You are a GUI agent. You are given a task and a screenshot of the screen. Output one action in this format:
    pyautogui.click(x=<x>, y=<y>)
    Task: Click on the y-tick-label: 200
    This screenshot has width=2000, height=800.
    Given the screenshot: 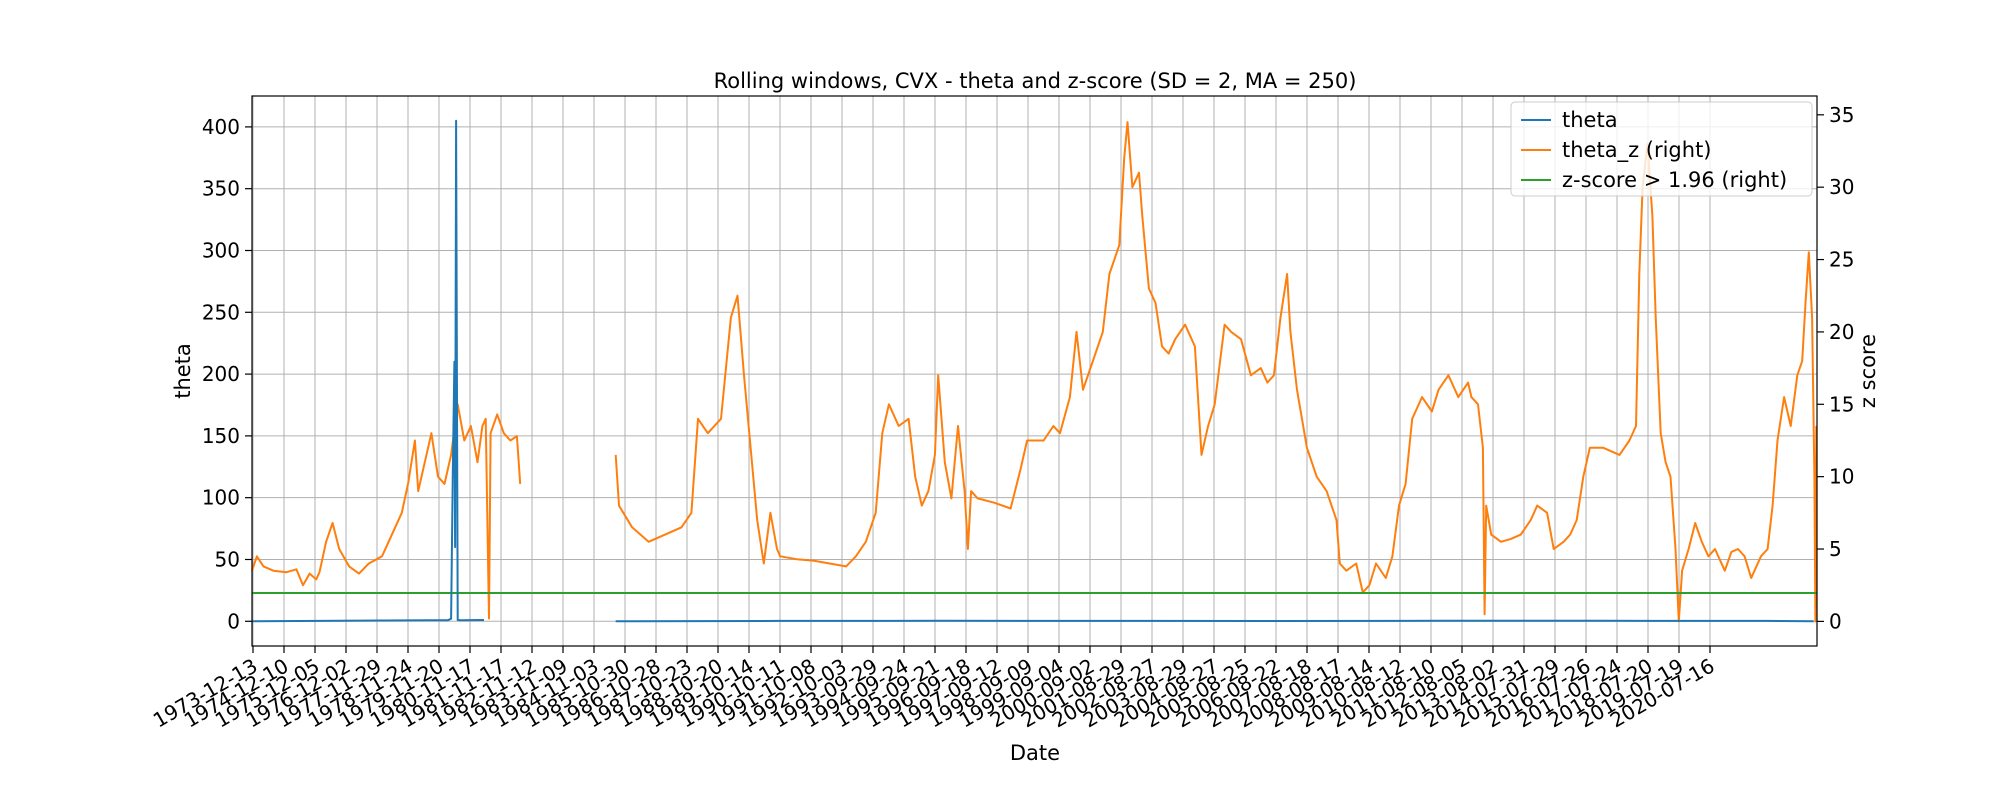 What is the action you would take?
    pyautogui.click(x=221, y=374)
    